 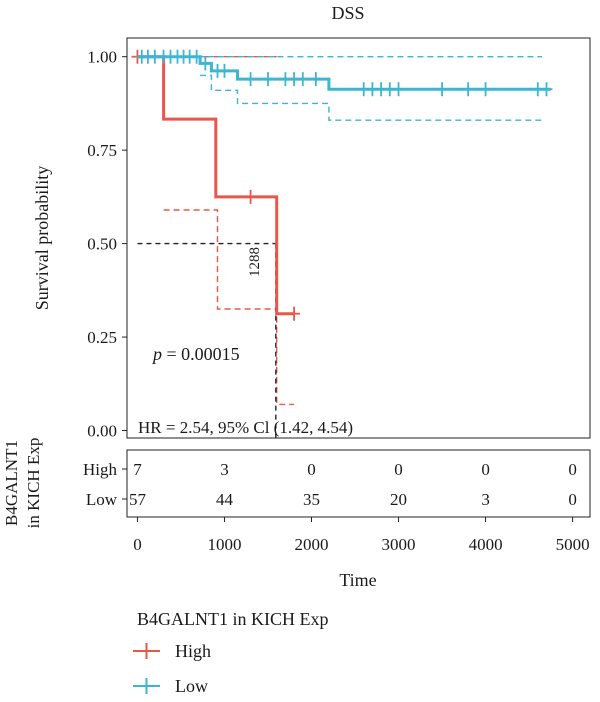 I want to click on x-axis-title: Time, so click(x=357, y=580).